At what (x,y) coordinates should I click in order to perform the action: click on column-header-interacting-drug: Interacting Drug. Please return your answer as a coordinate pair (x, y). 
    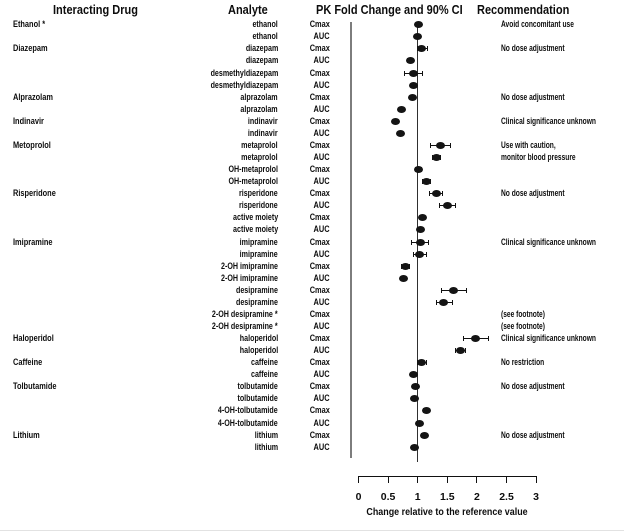
    Looking at the image, I should click on (95, 10).